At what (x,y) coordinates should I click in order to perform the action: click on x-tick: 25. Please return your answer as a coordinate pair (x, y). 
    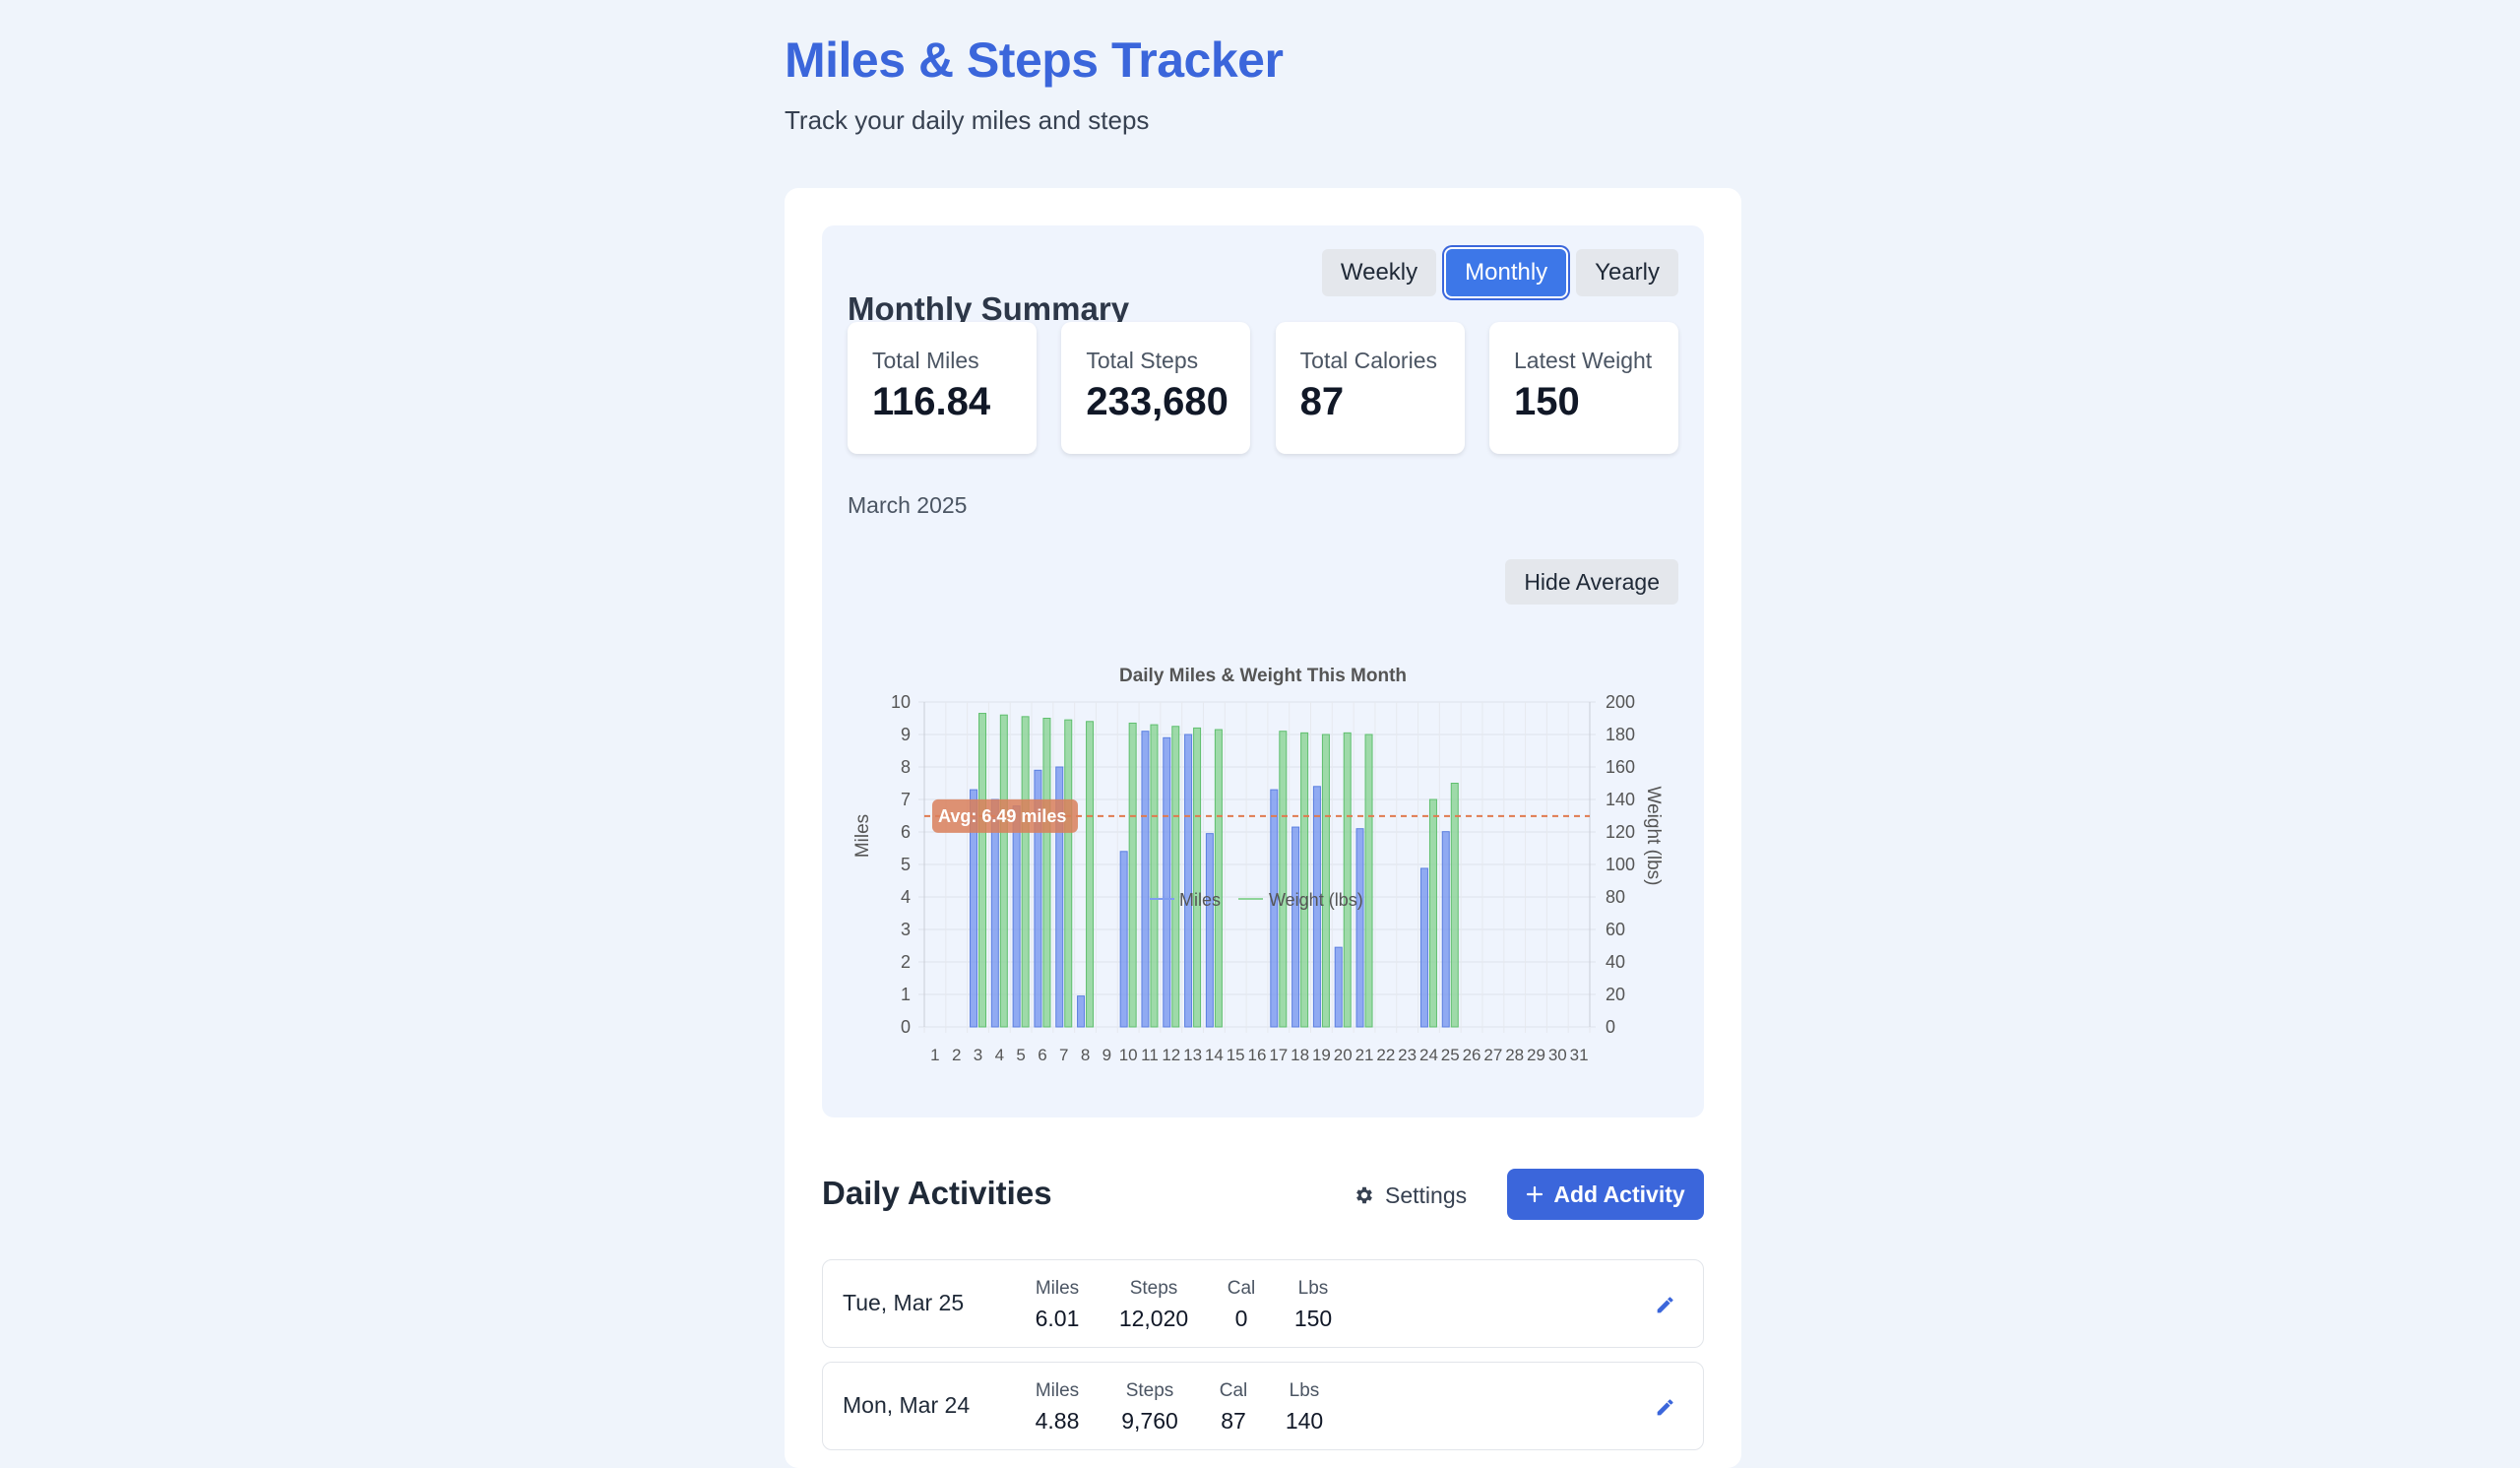
    Looking at the image, I should click on (1450, 1055).